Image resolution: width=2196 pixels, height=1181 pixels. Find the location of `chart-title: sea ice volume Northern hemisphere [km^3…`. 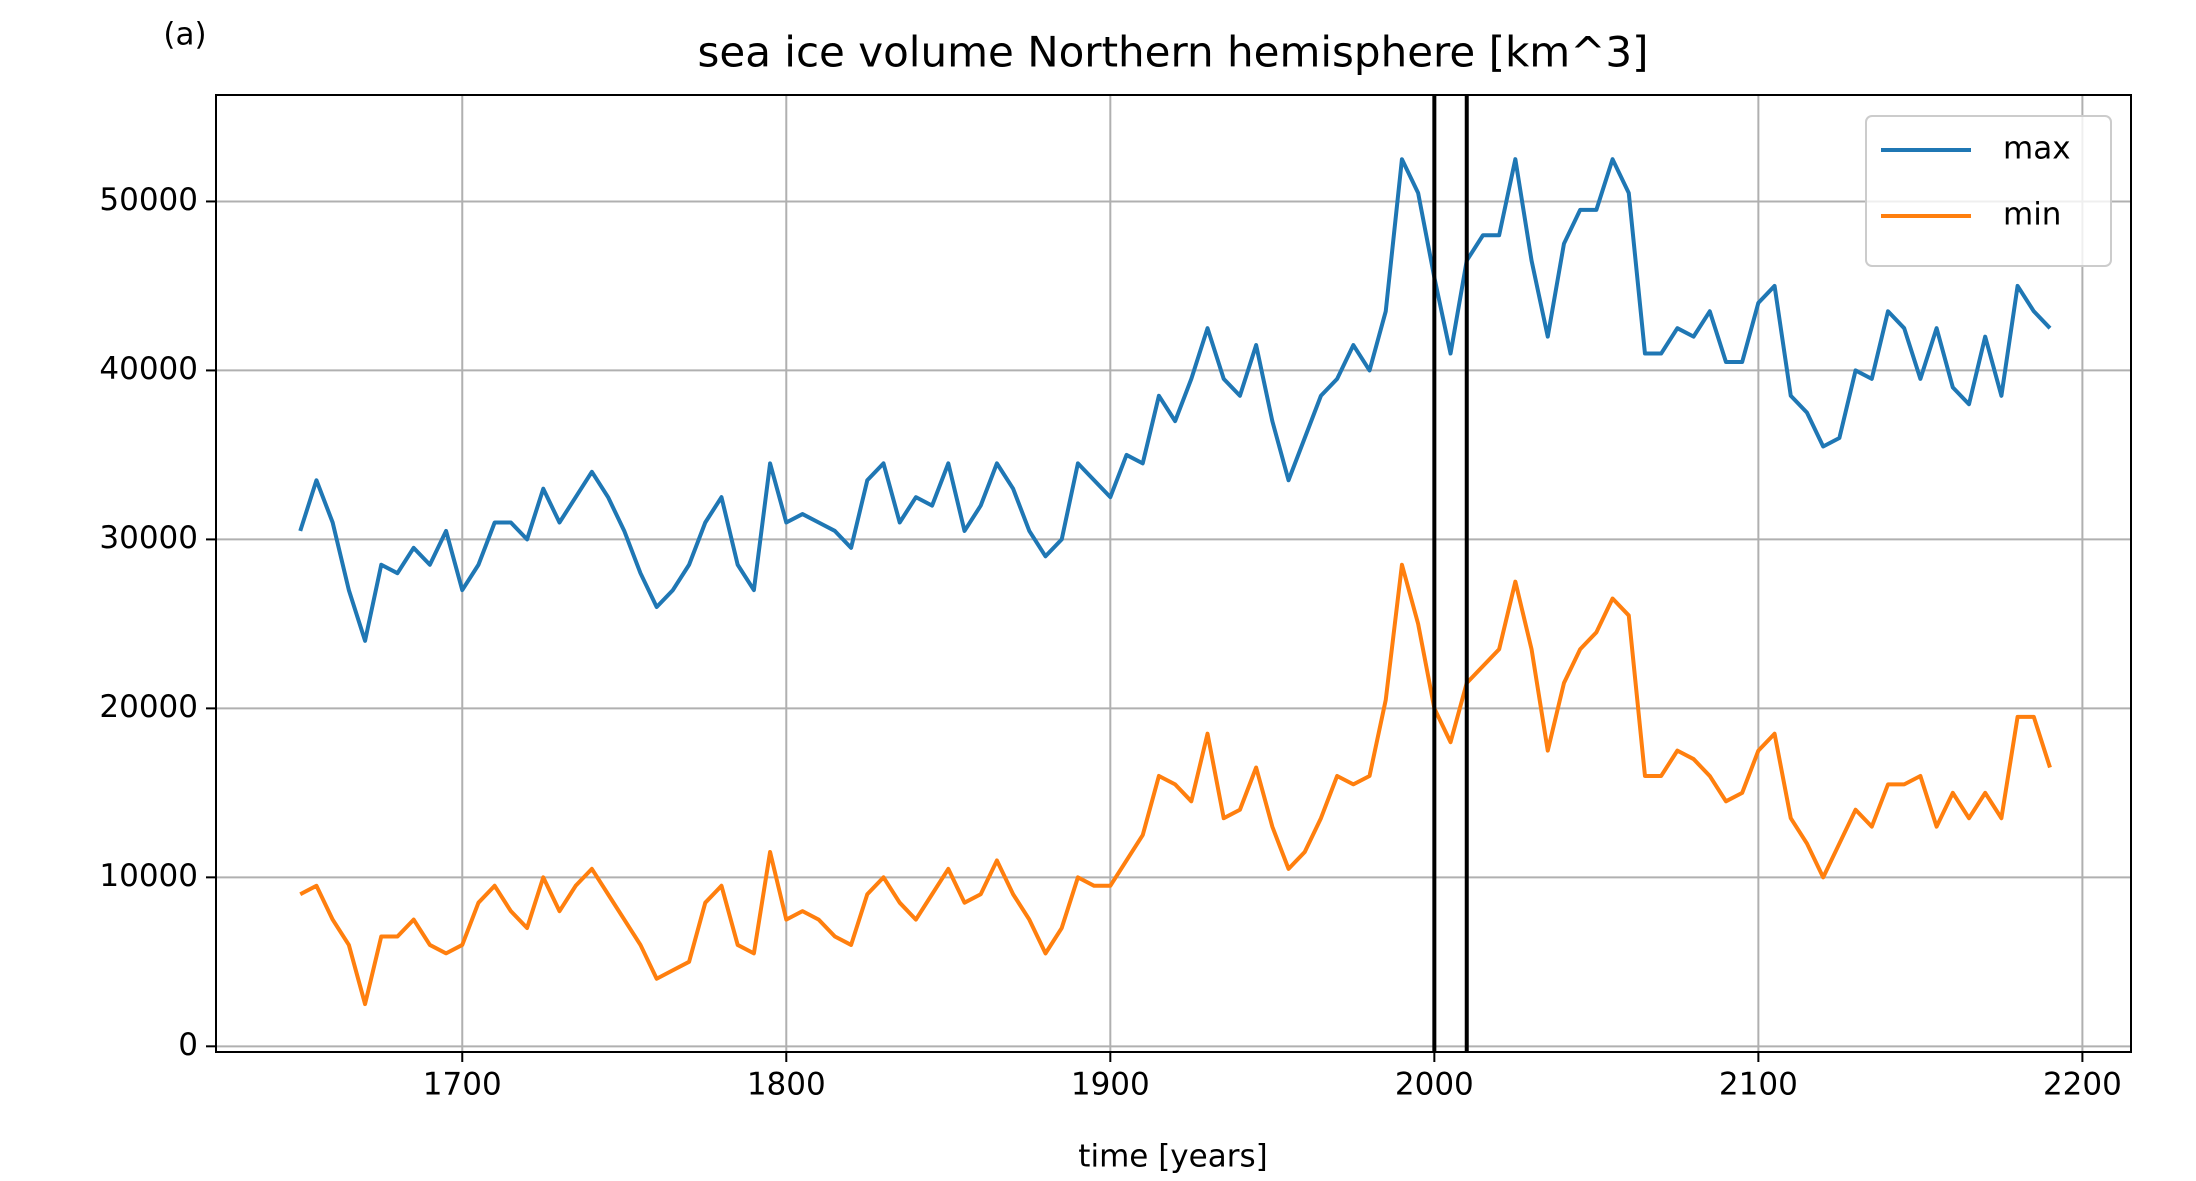

chart-title: sea ice volume Northern hemisphere [km^3… is located at coordinates (1172, 52).